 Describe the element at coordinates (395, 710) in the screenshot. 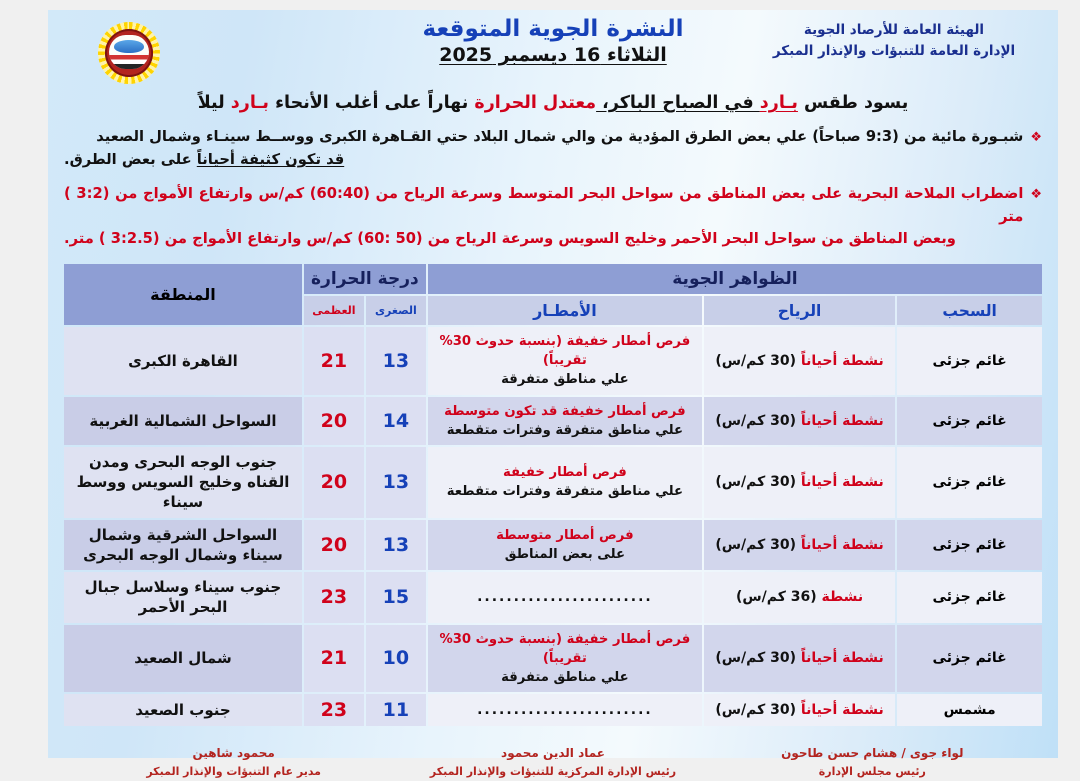

I see `cell-temp-min: 11` at that location.